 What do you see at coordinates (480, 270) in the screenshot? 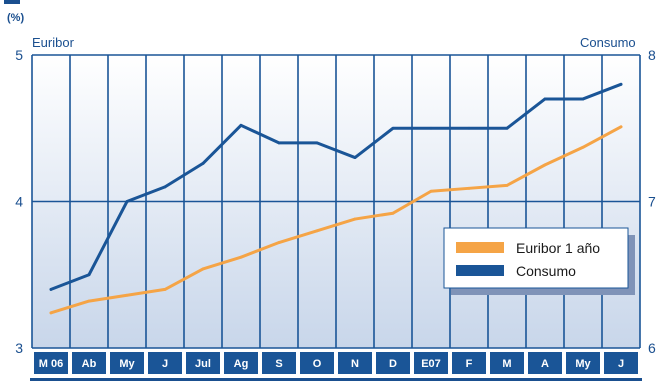
I see `legend-swatch-consumo` at bounding box center [480, 270].